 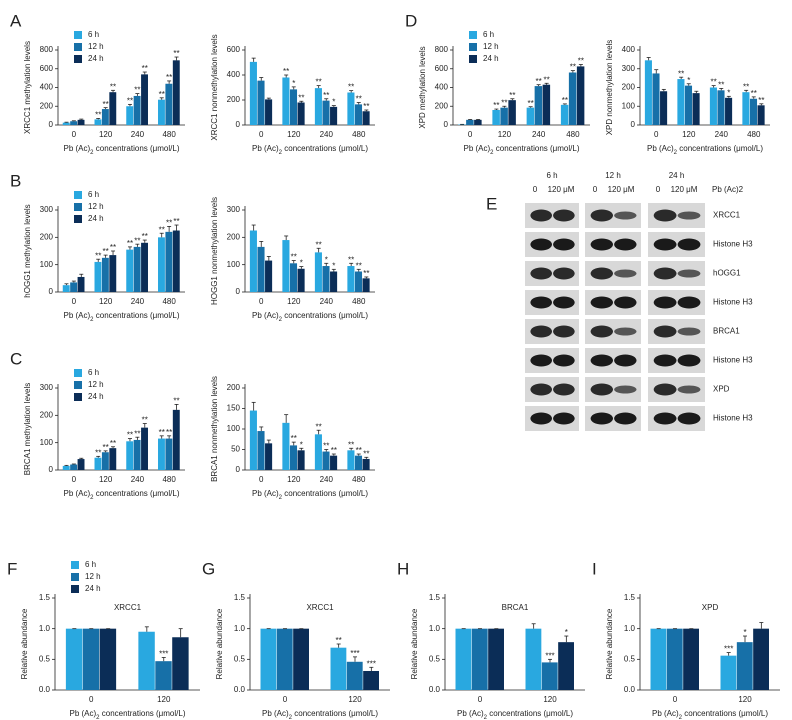 I want to click on x-tick-label: 240, so click(x=138, y=134).